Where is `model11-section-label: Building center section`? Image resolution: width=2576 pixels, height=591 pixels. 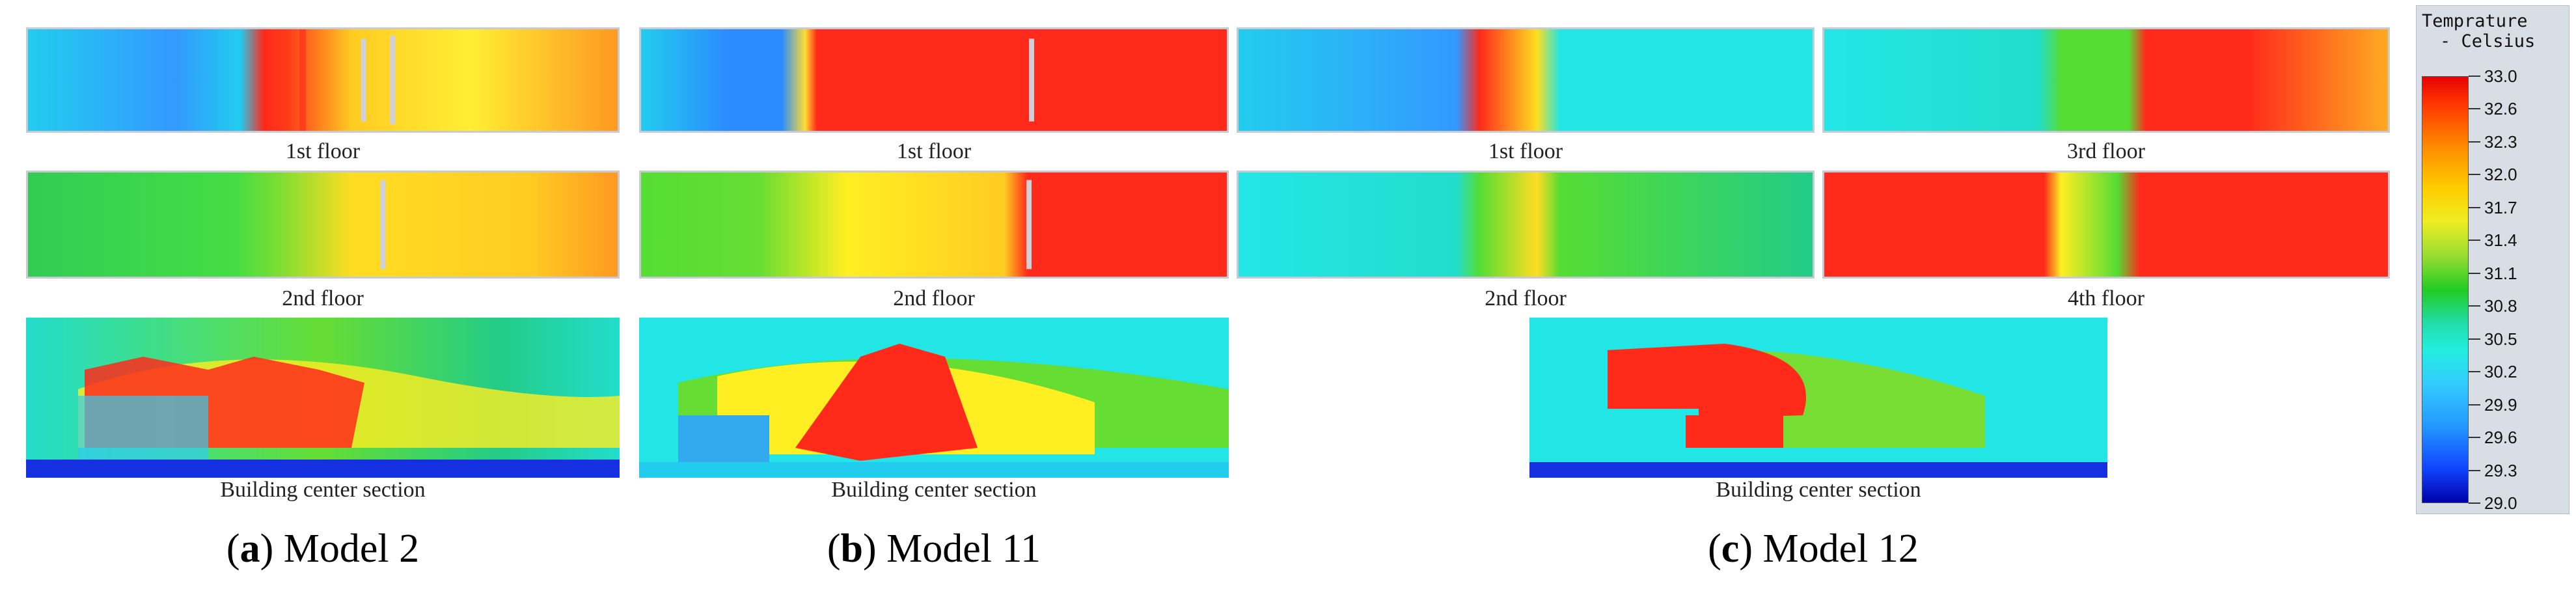 model11-section-label: Building center section is located at coordinates (934, 490).